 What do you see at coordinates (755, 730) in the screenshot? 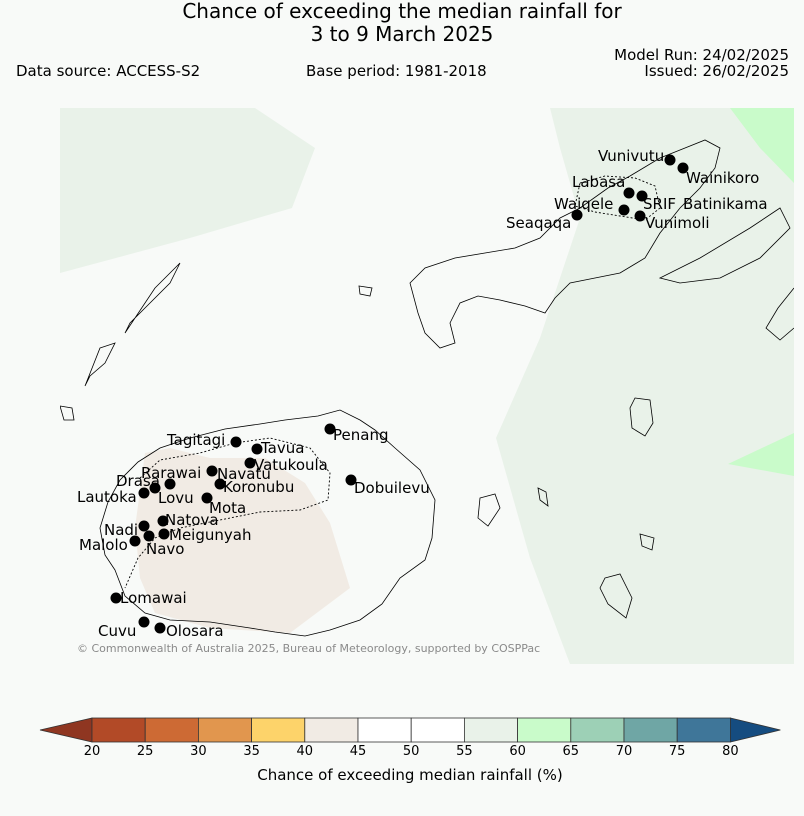
I see `colorbar-high-extend` at bounding box center [755, 730].